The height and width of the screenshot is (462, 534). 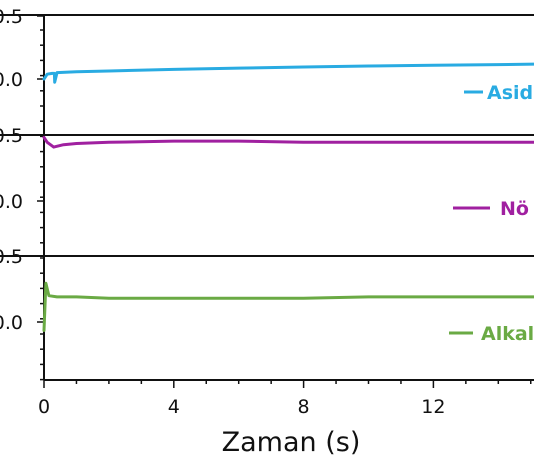 What do you see at coordinates (514, 209) in the screenshot?
I see `legend-label: Nö` at bounding box center [514, 209].